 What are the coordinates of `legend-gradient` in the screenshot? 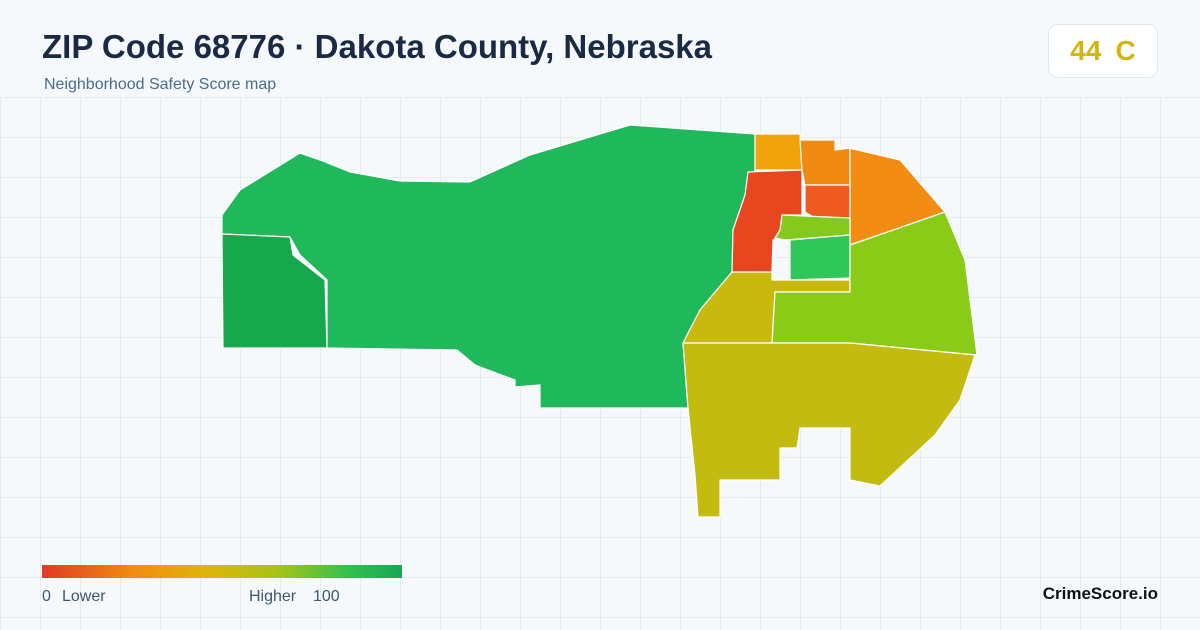 It's located at (222, 571).